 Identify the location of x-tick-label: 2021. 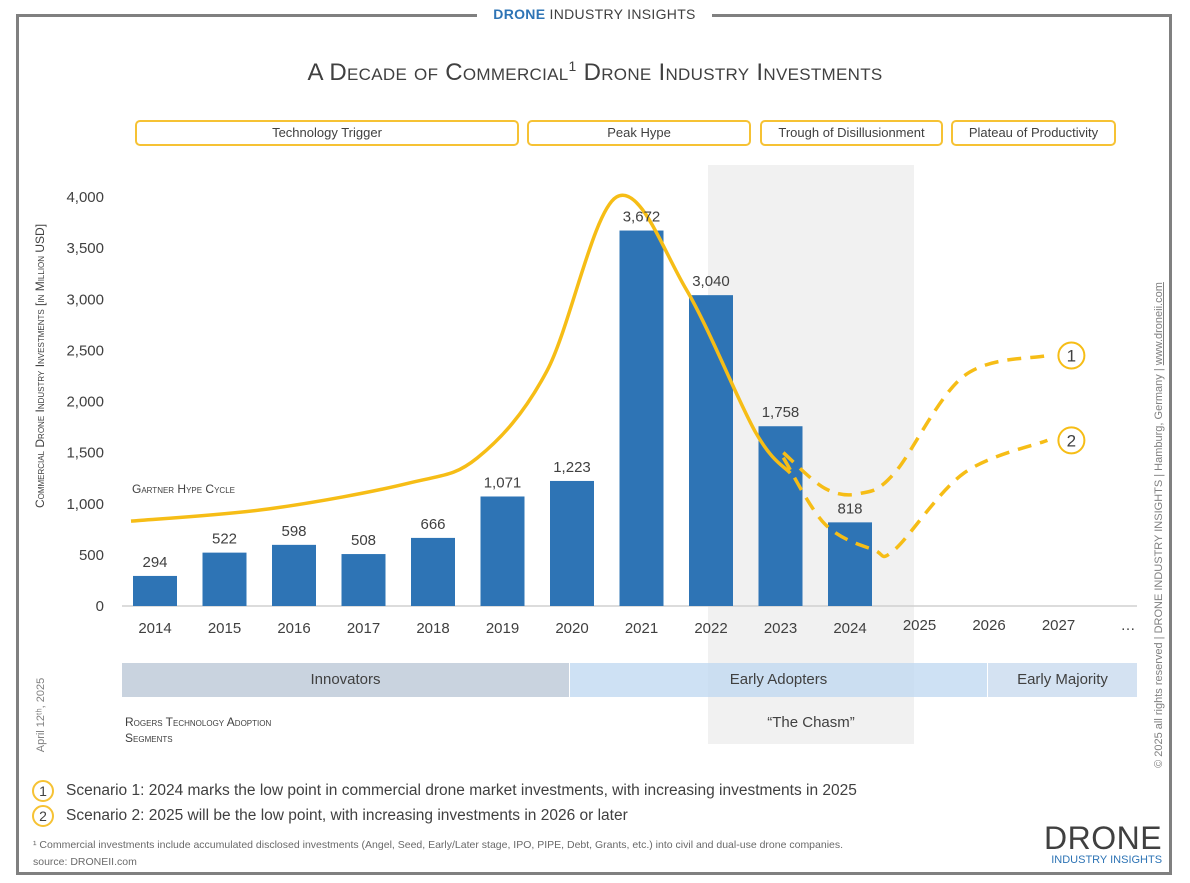
(641, 628).